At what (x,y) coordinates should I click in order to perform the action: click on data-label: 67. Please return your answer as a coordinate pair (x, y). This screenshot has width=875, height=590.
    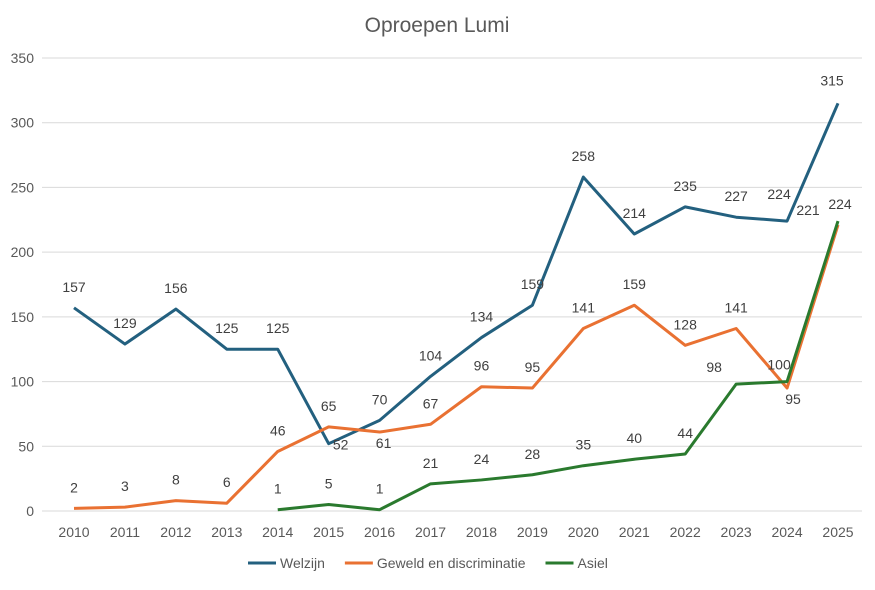
    Looking at the image, I should click on (431, 403).